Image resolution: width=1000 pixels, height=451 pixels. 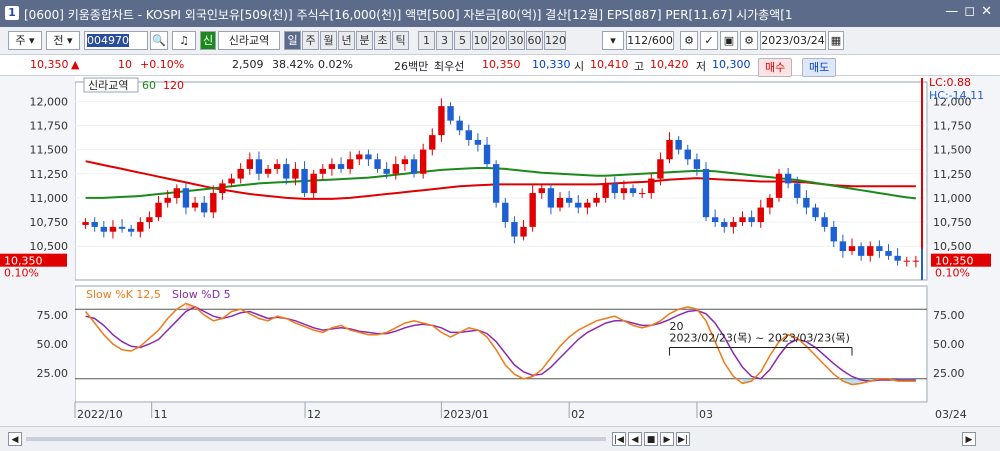 What do you see at coordinates (952, 198) in the screenshot?
I see `right-price-tick: 11,000` at bounding box center [952, 198].